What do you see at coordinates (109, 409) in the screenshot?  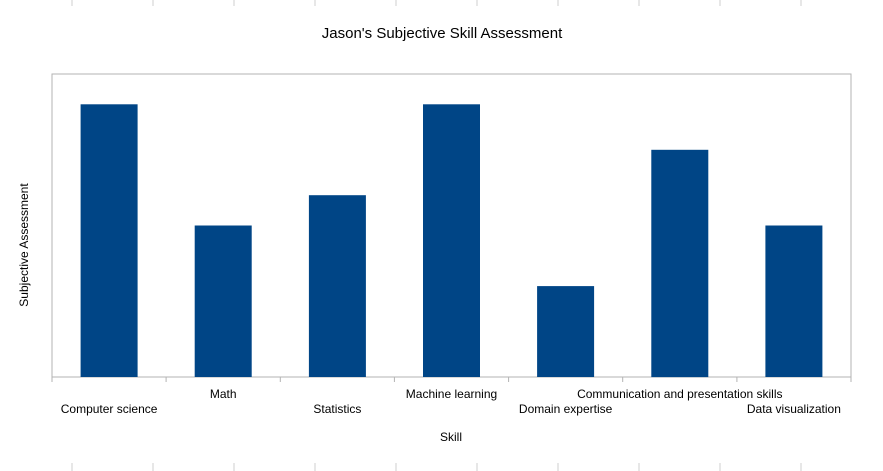 I see `x-tick-label-computer-science: Computer science` at bounding box center [109, 409].